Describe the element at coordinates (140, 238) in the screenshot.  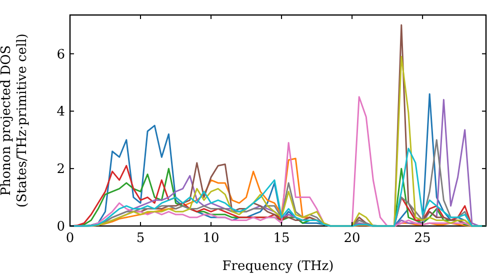
I see `x-tick-label: 5` at that location.